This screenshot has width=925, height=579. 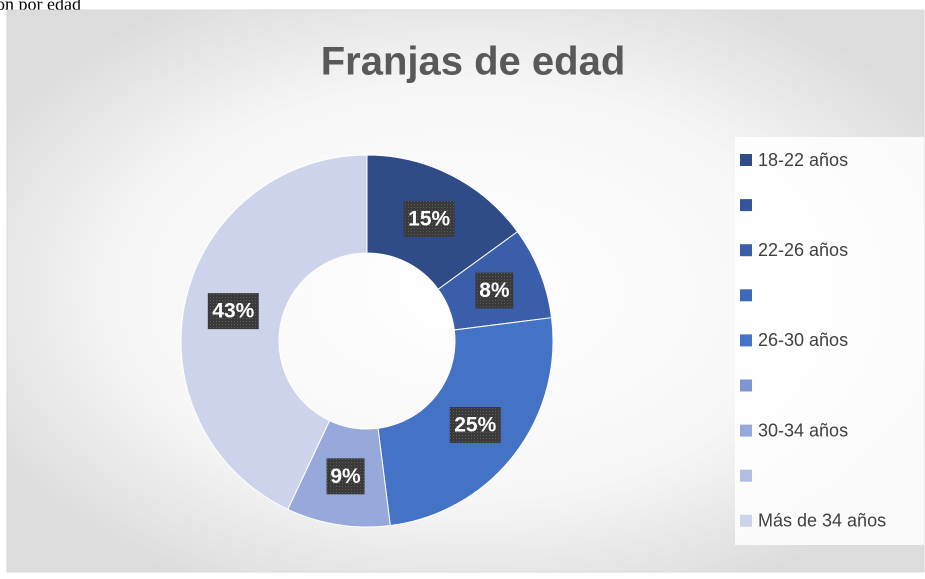 What do you see at coordinates (803, 430) in the screenshot?
I see `legend-label: 30-34 años` at bounding box center [803, 430].